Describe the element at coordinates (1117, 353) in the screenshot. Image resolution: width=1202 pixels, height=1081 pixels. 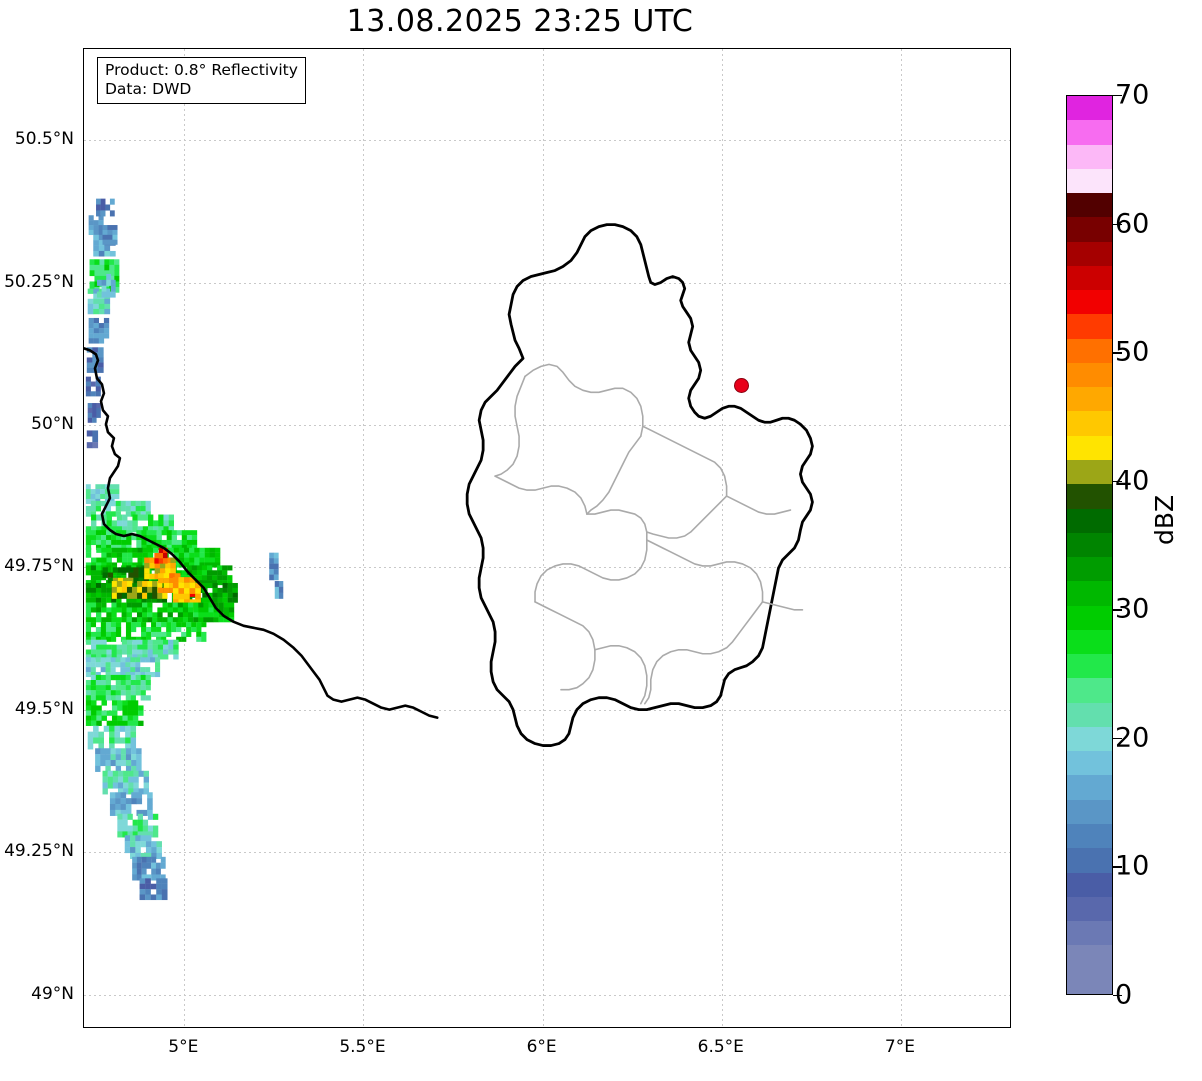
I see `colorbar-tick-mark` at that location.